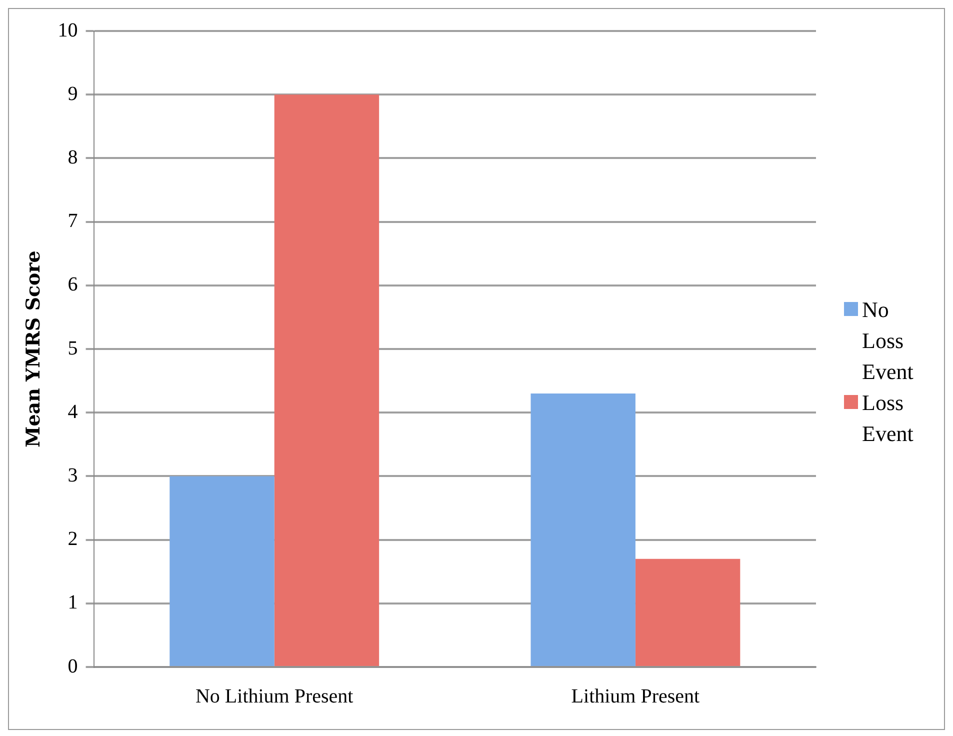 The width and height of the screenshot is (953, 736). What do you see at coordinates (73, 93) in the screenshot?
I see `y-tick-label: 9` at bounding box center [73, 93].